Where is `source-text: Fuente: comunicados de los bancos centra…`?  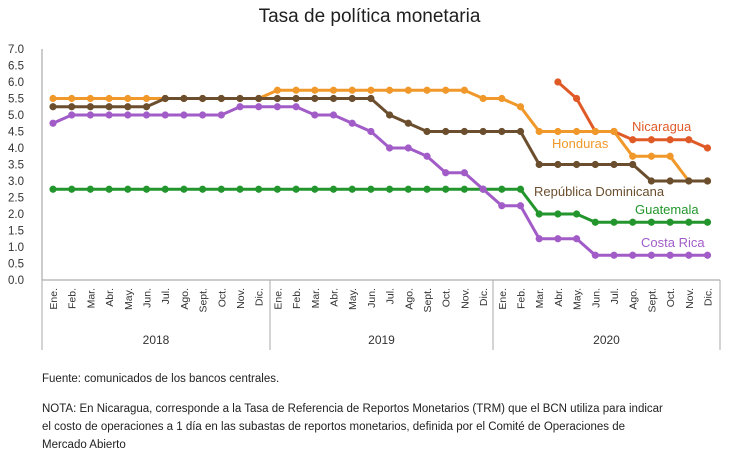
source-text: Fuente: comunicados de los bancos centra… is located at coordinates (161, 379).